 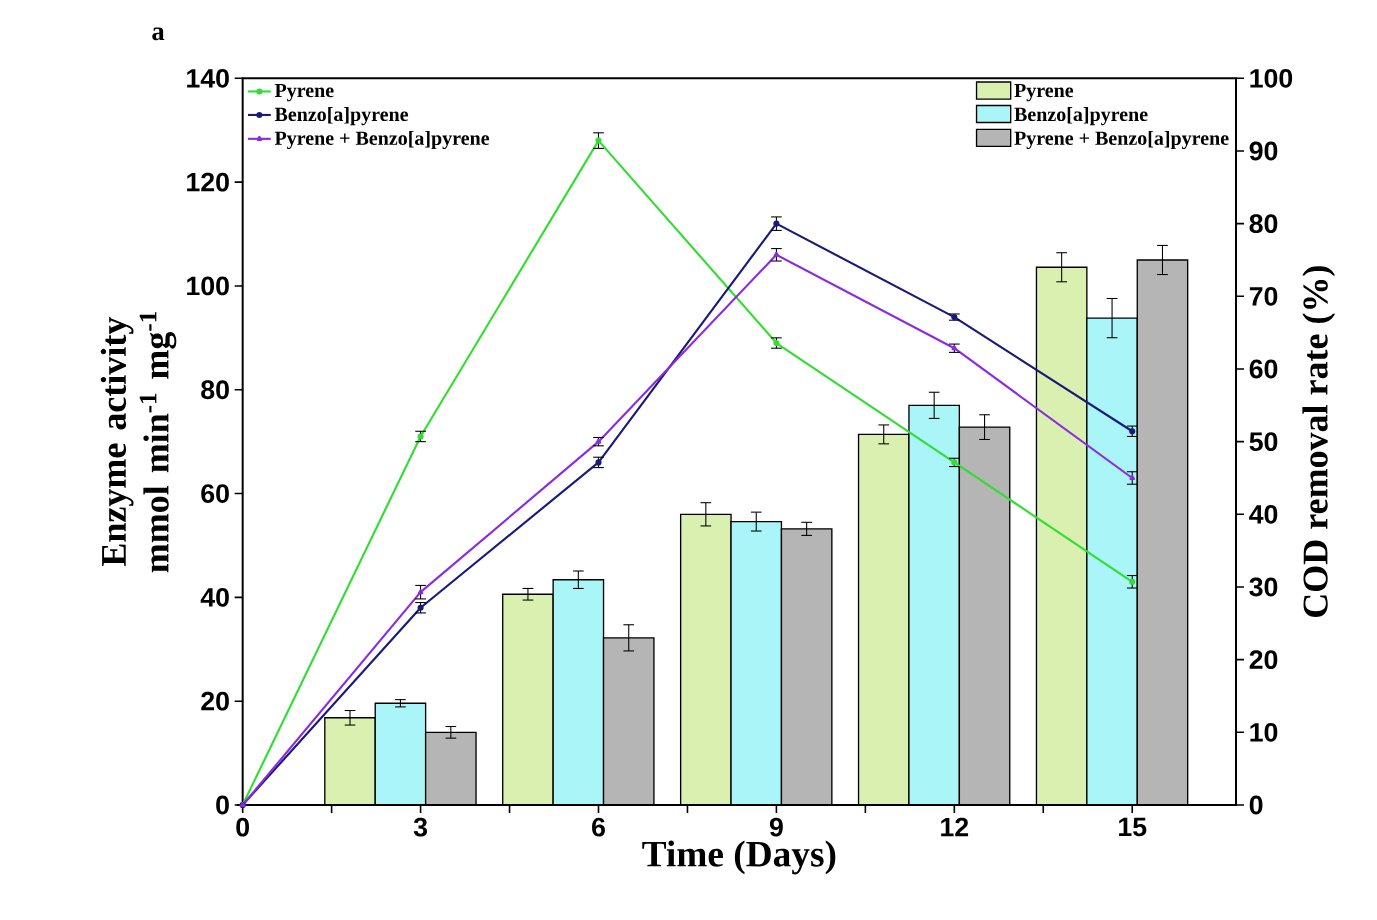 What do you see at coordinates (242, 827) in the screenshot?
I see `x-tick-label: 0` at bounding box center [242, 827].